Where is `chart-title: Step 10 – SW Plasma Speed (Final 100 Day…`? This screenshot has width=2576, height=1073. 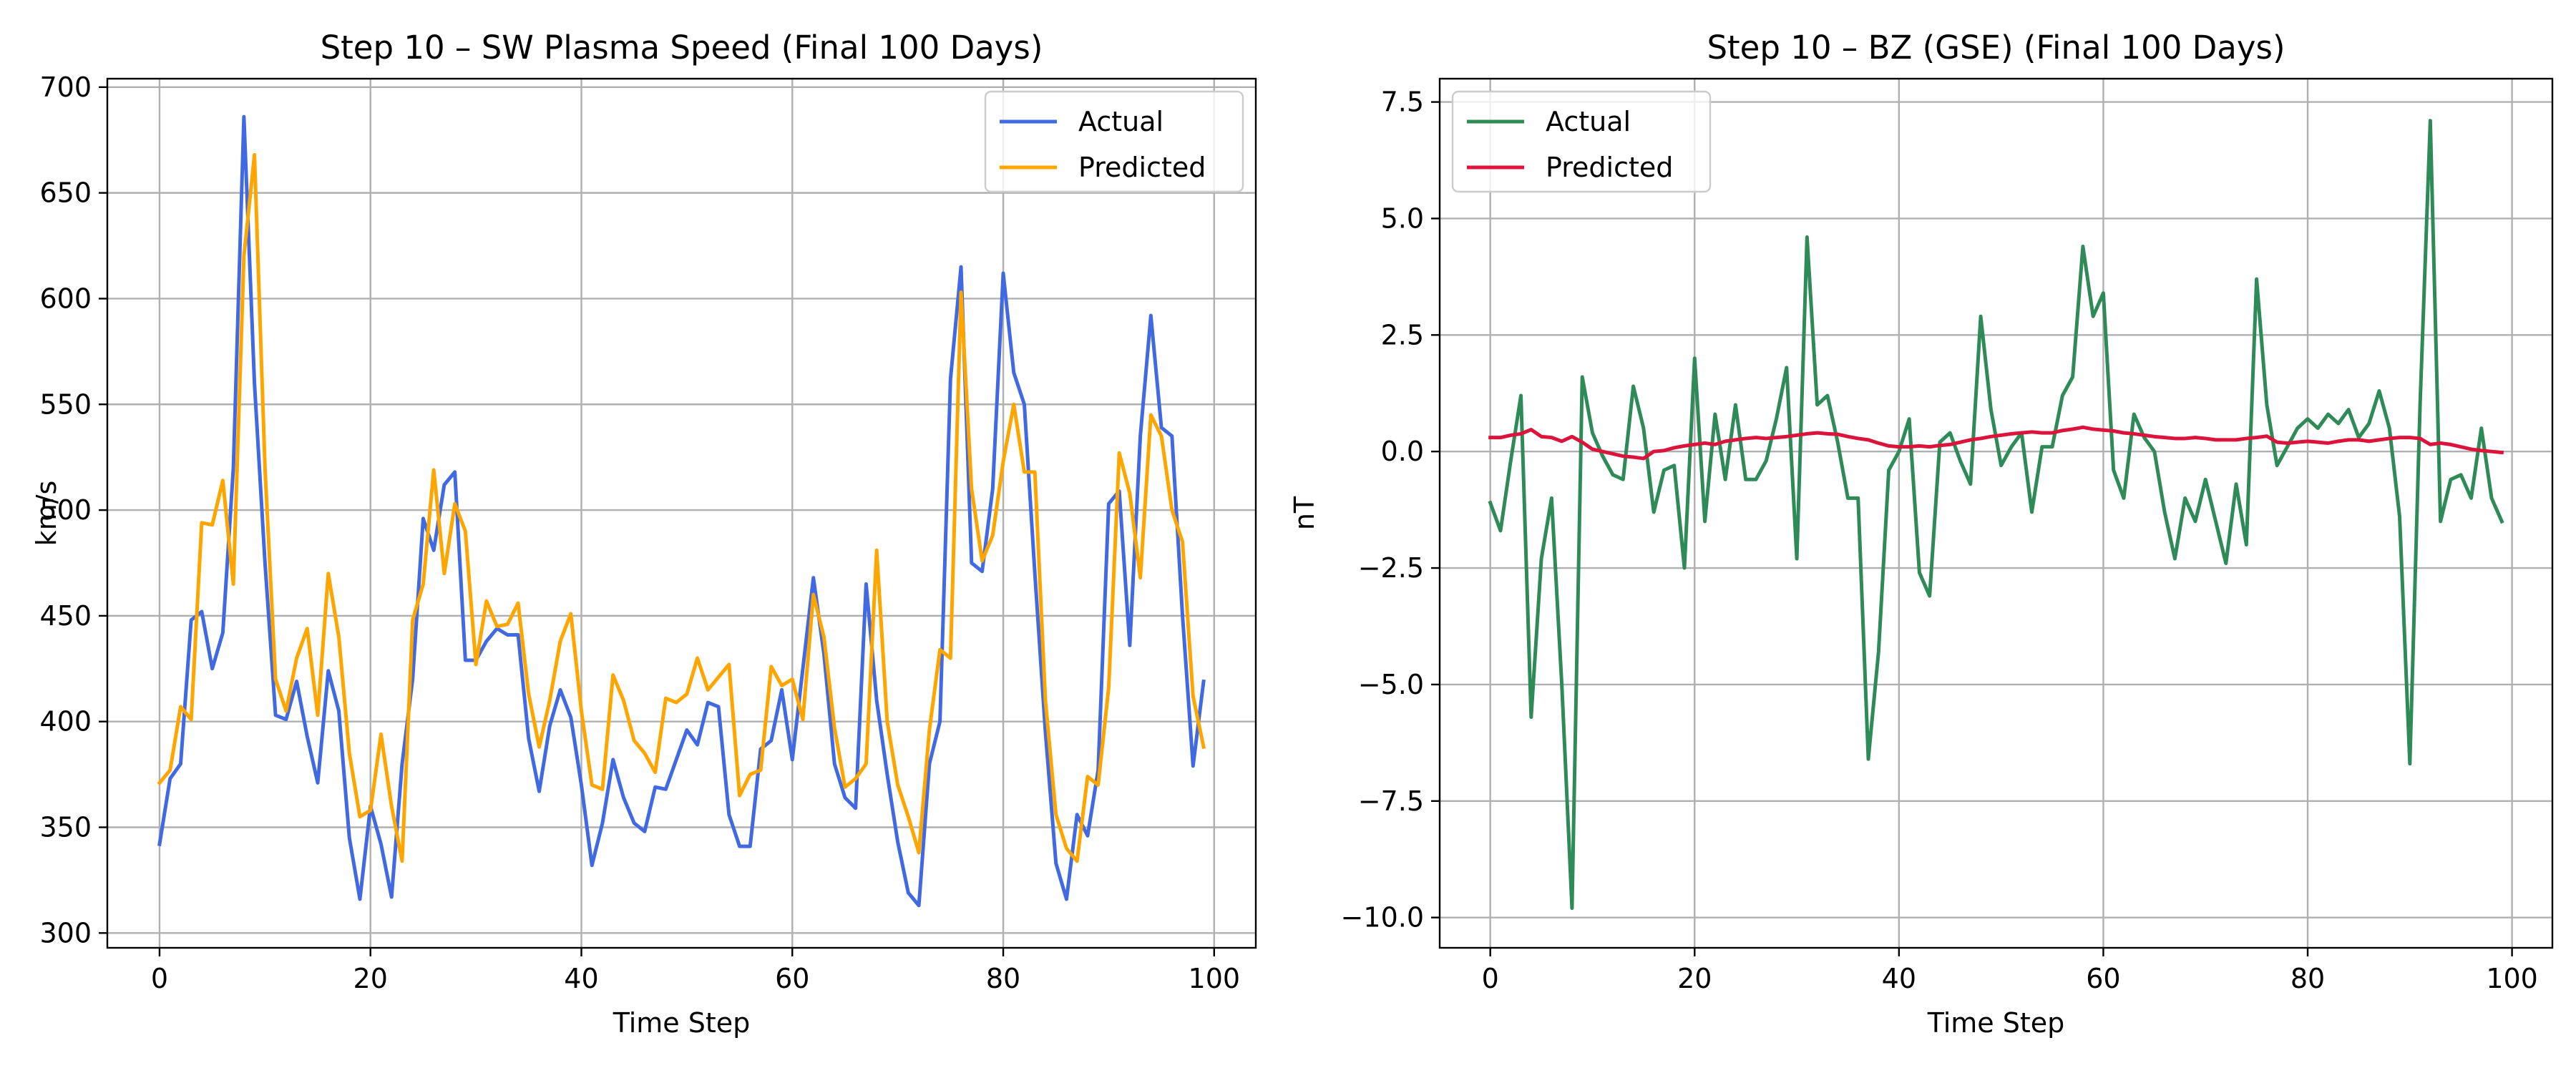
chart-title: Step 10 – SW Plasma Speed (Final 100 Day… is located at coordinates (682, 48).